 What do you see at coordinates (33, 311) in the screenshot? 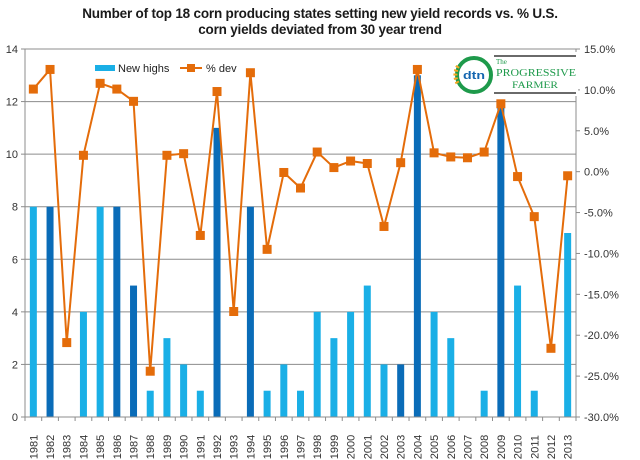
I see `bar-1981` at bounding box center [33, 311].